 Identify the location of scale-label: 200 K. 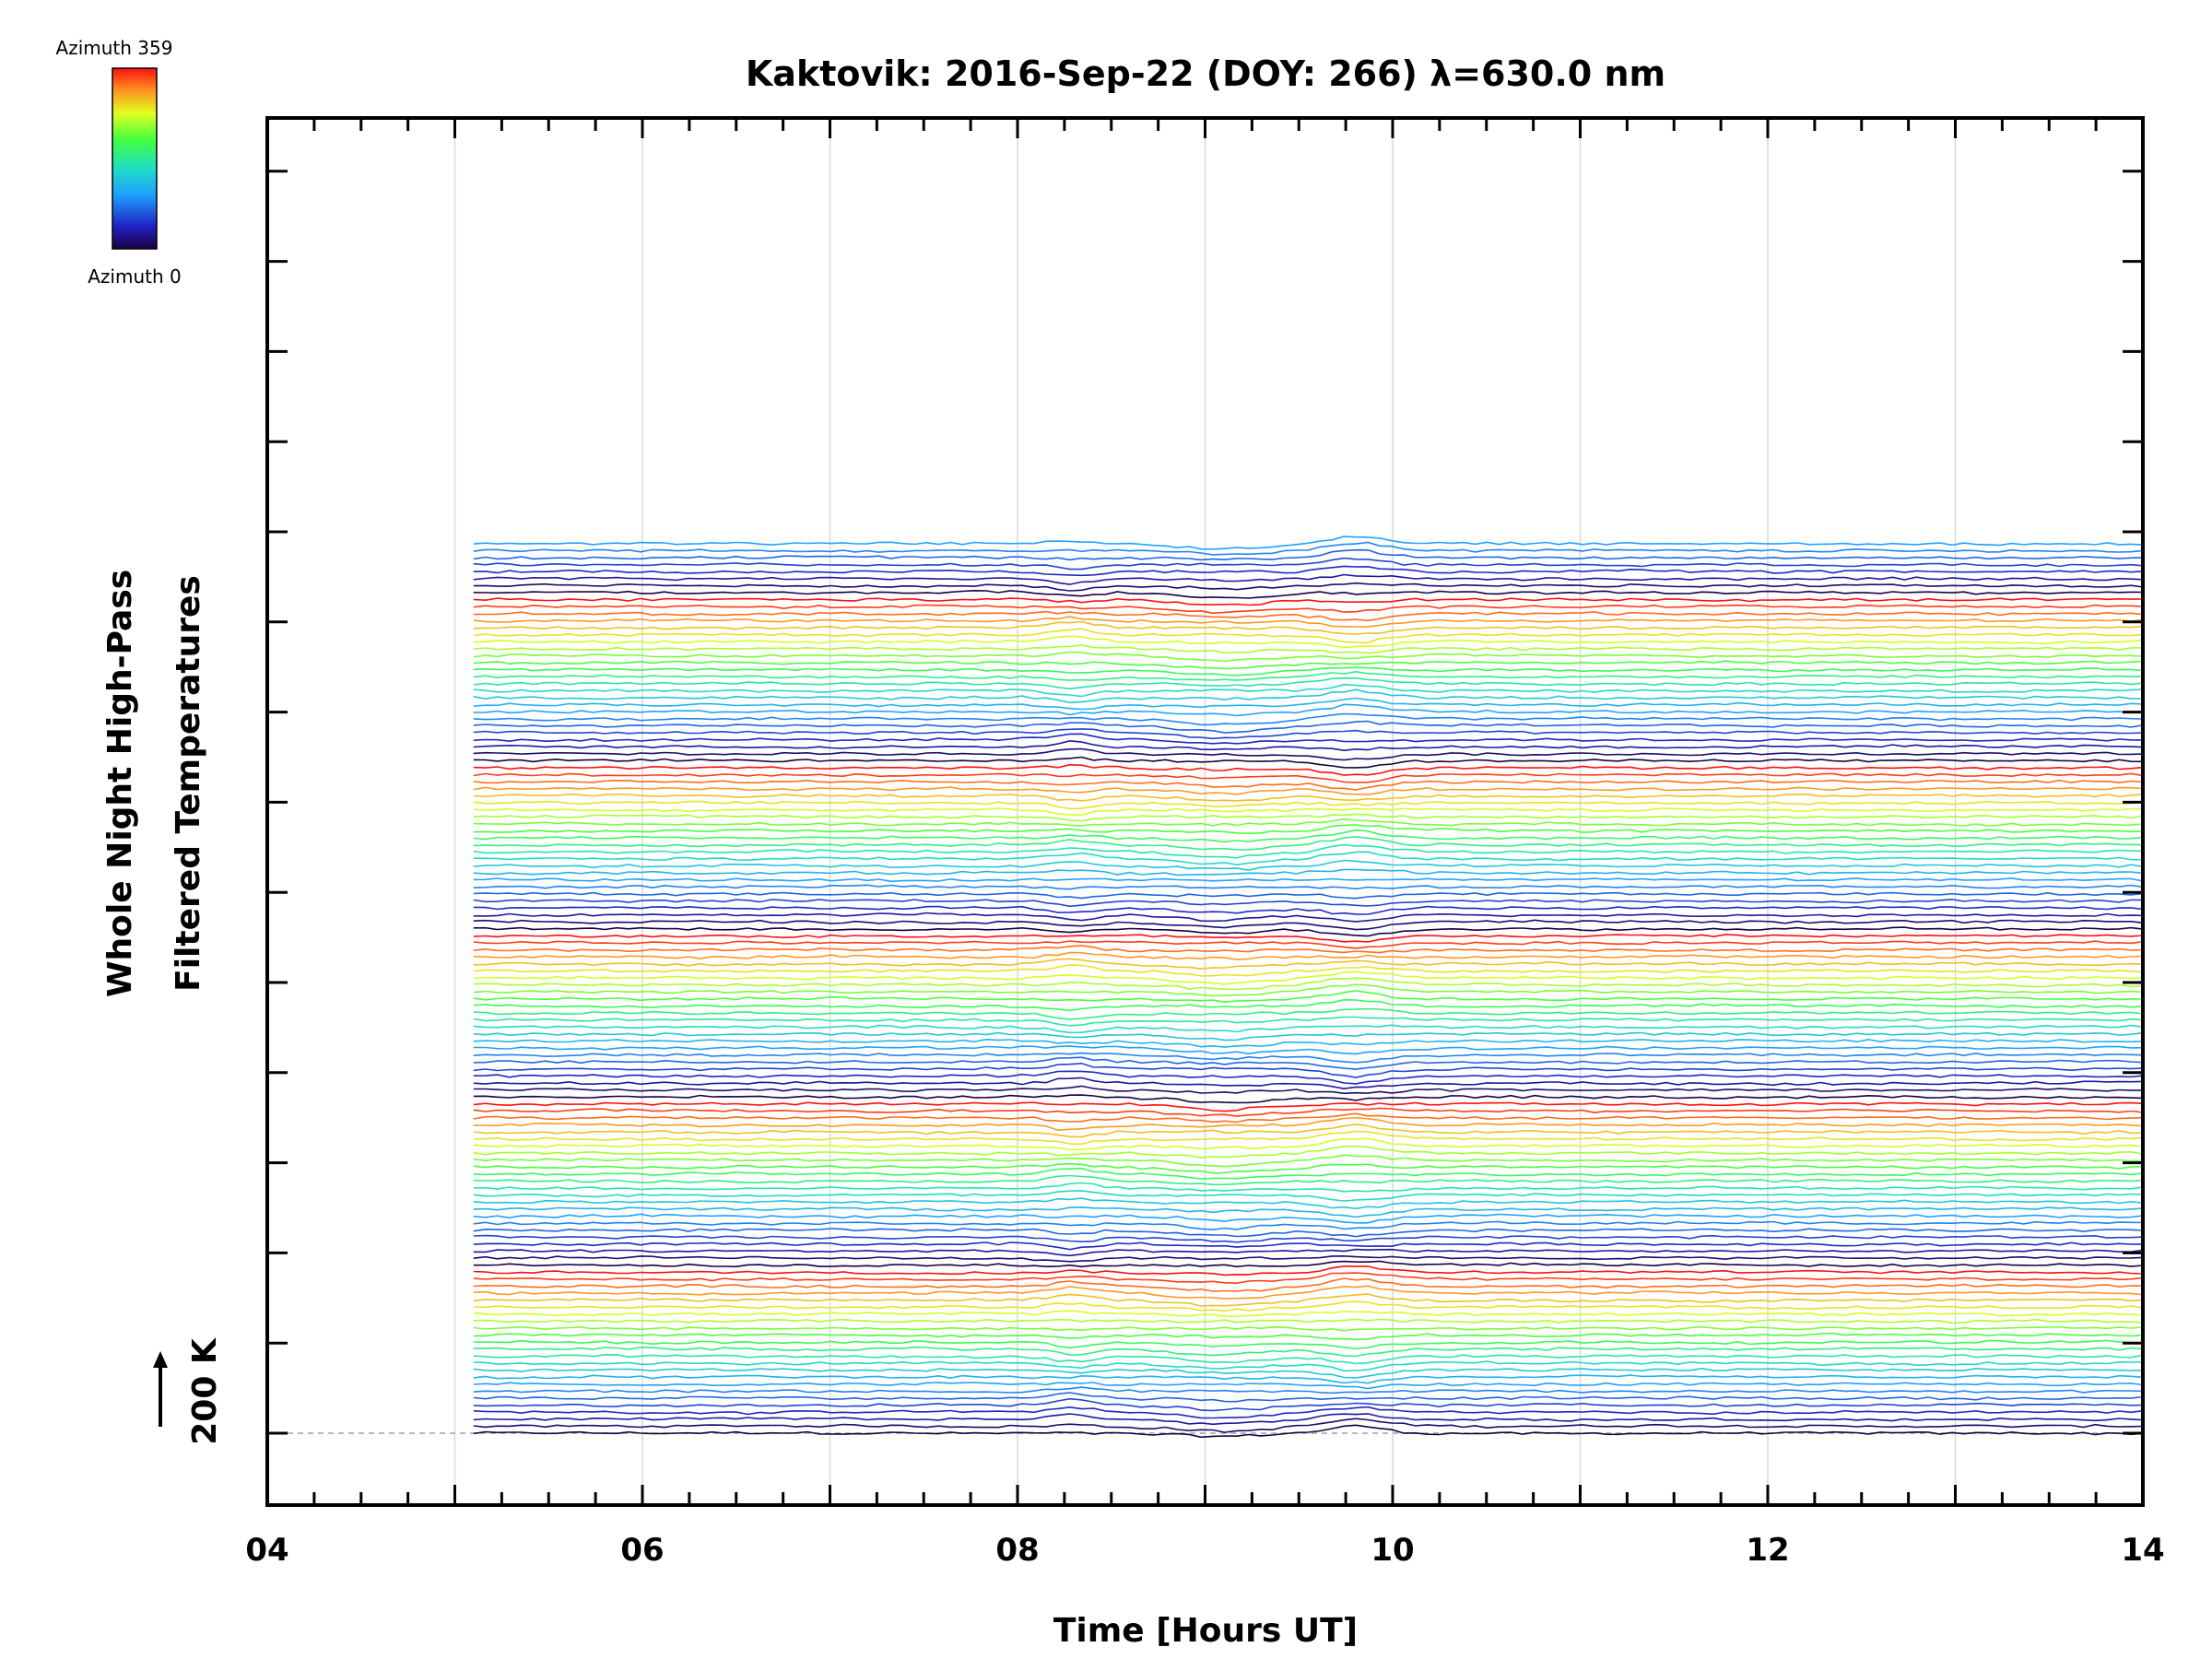
(205, 1391).